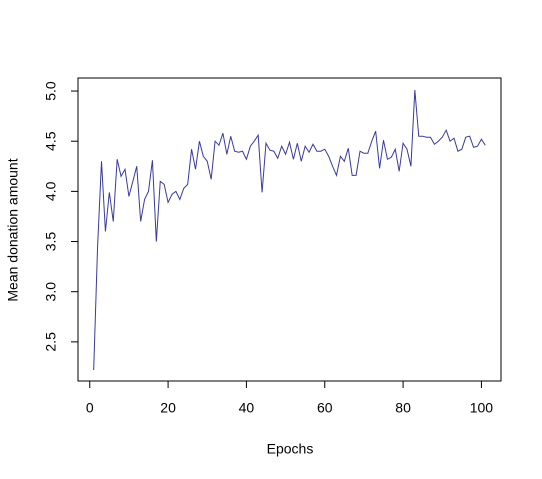  Describe the element at coordinates (13, 229) in the screenshot. I see `y-axis-label: Mean donation amount` at that location.